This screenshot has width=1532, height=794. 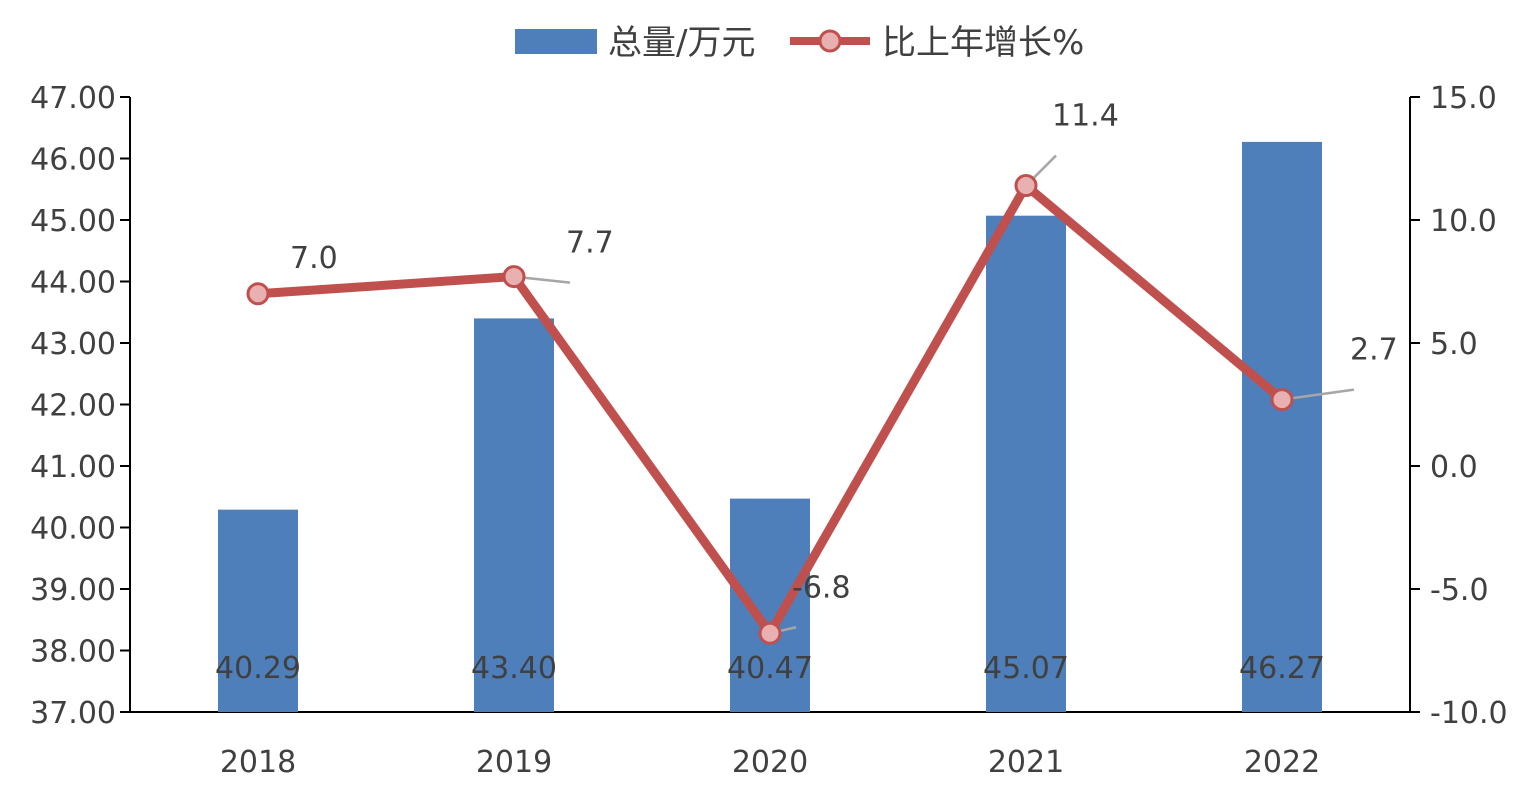 I want to click on growth-value-label: -6.8, so click(x=821, y=587).